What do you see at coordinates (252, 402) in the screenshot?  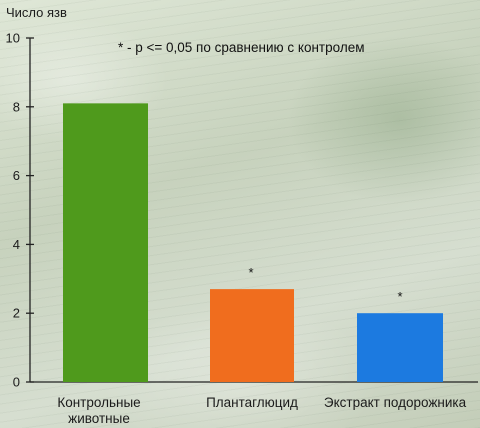 I see `x-tick-label: Плантаглюцид` at bounding box center [252, 402].